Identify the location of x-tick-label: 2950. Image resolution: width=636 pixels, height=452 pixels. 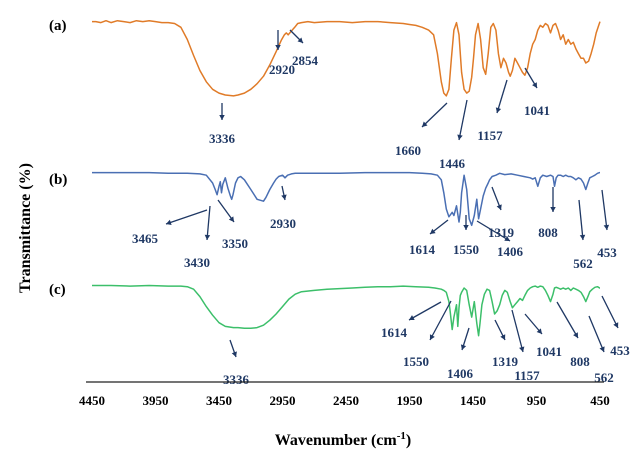
(283, 400).